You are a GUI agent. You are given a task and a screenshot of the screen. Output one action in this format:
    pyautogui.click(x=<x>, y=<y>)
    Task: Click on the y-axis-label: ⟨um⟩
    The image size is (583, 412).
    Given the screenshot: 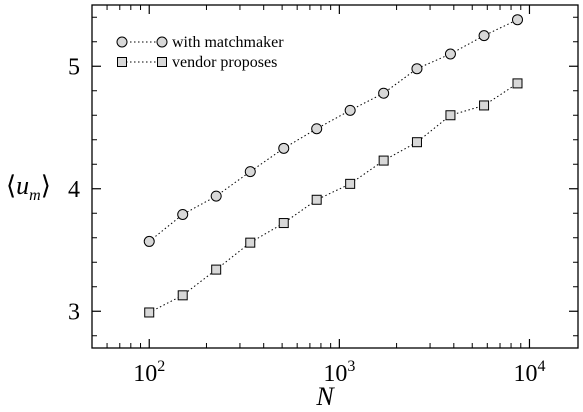 What is the action you would take?
    pyautogui.click(x=28, y=187)
    